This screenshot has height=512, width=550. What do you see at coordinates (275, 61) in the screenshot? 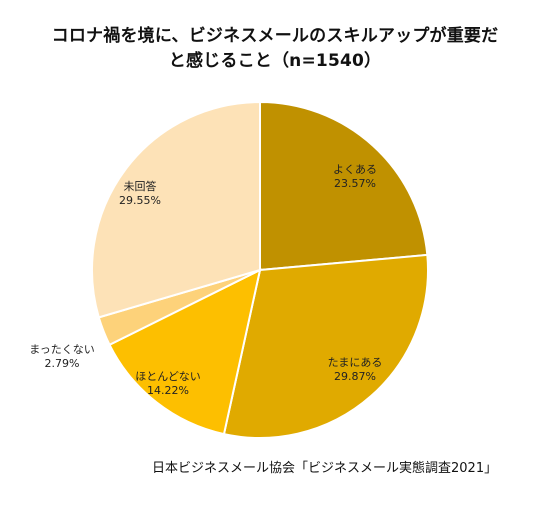
I see `chart-title-line-2: と感じること（n=1540）` at bounding box center [275, 61].